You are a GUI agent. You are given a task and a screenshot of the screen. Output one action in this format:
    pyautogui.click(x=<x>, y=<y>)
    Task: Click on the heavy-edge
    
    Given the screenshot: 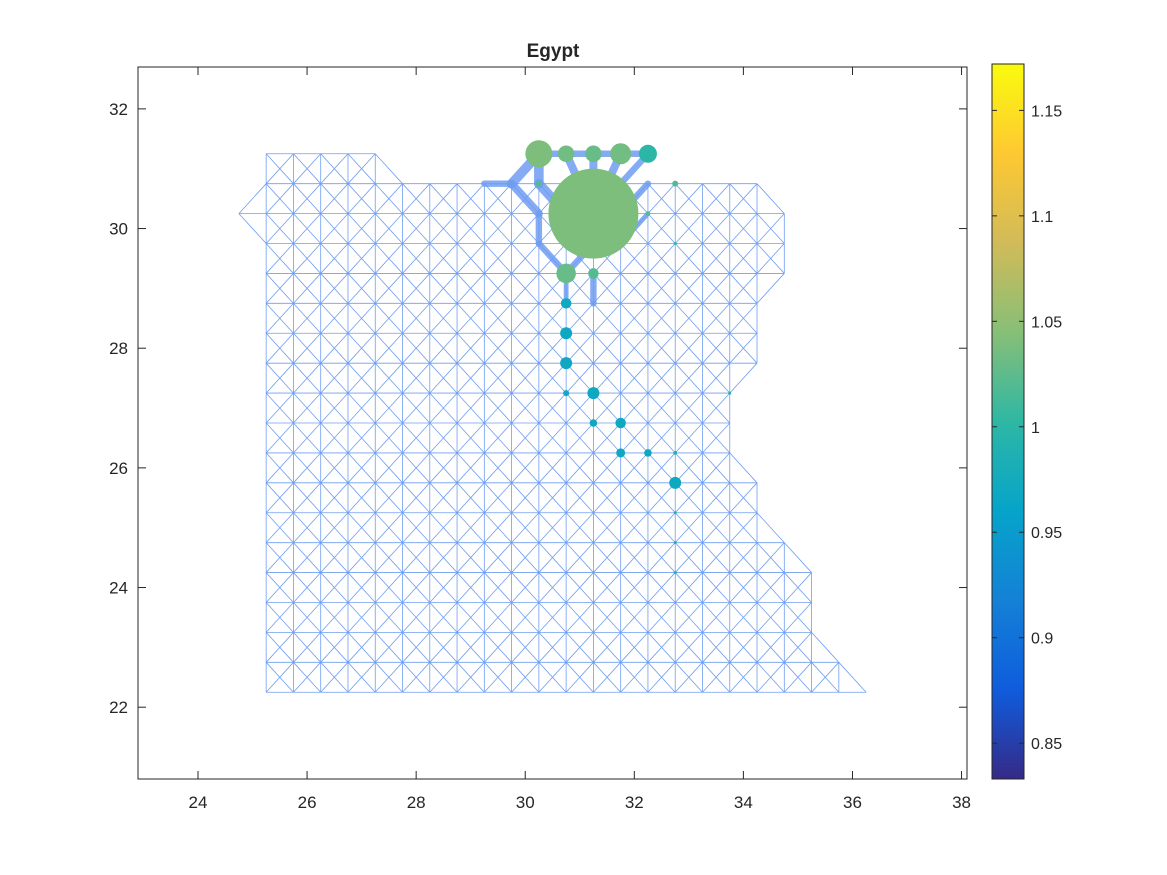 What is the action you would take?
    pyautogui.click(x=525, y=198)
    